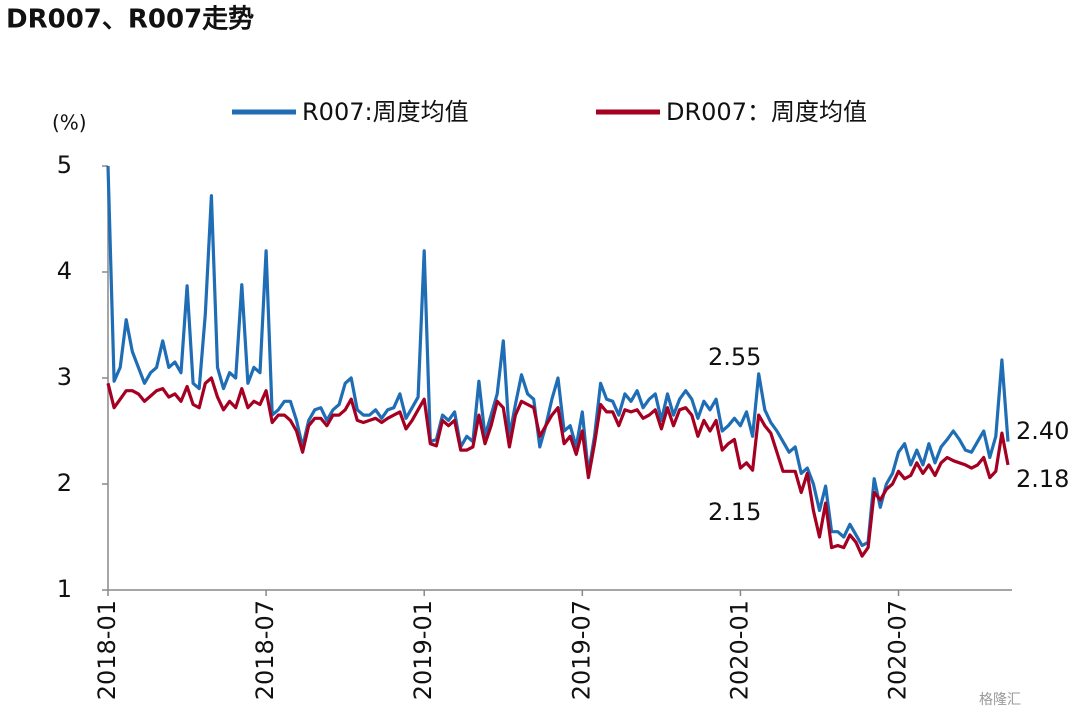  What do you see at coordinates (385, 112) in the screenshot?
I see `legend-label: R007:周度均值` at bounding box center [385, 112].